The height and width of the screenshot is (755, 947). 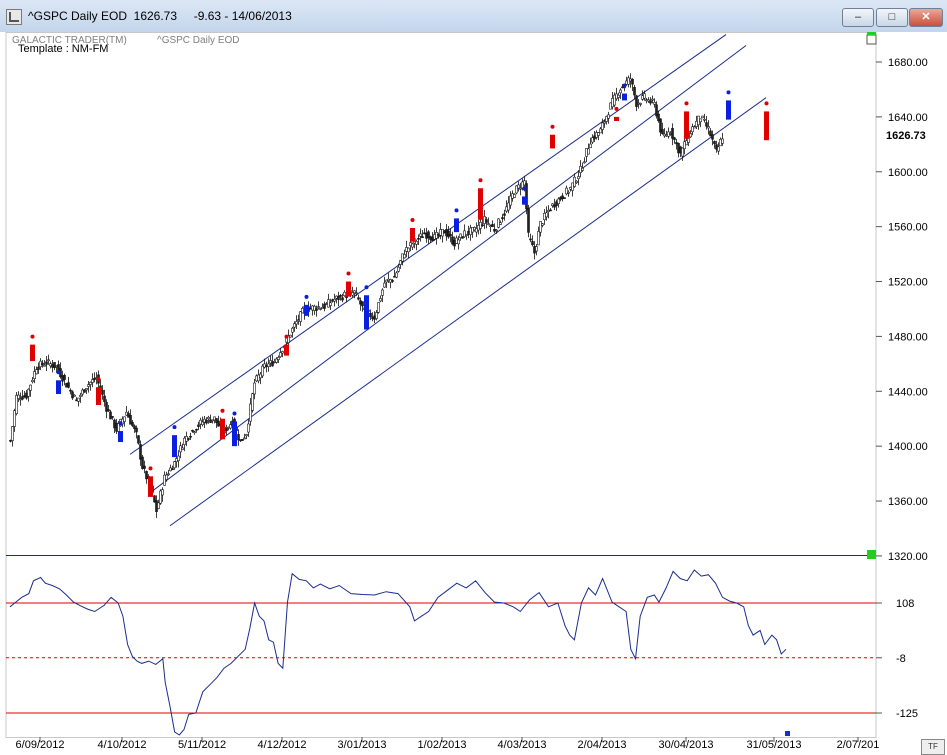 What do you see at coordinates (122, 745) in the screenshot?
I see `date-tick-label: 4/10/2012` at bounding box center [122, 745].